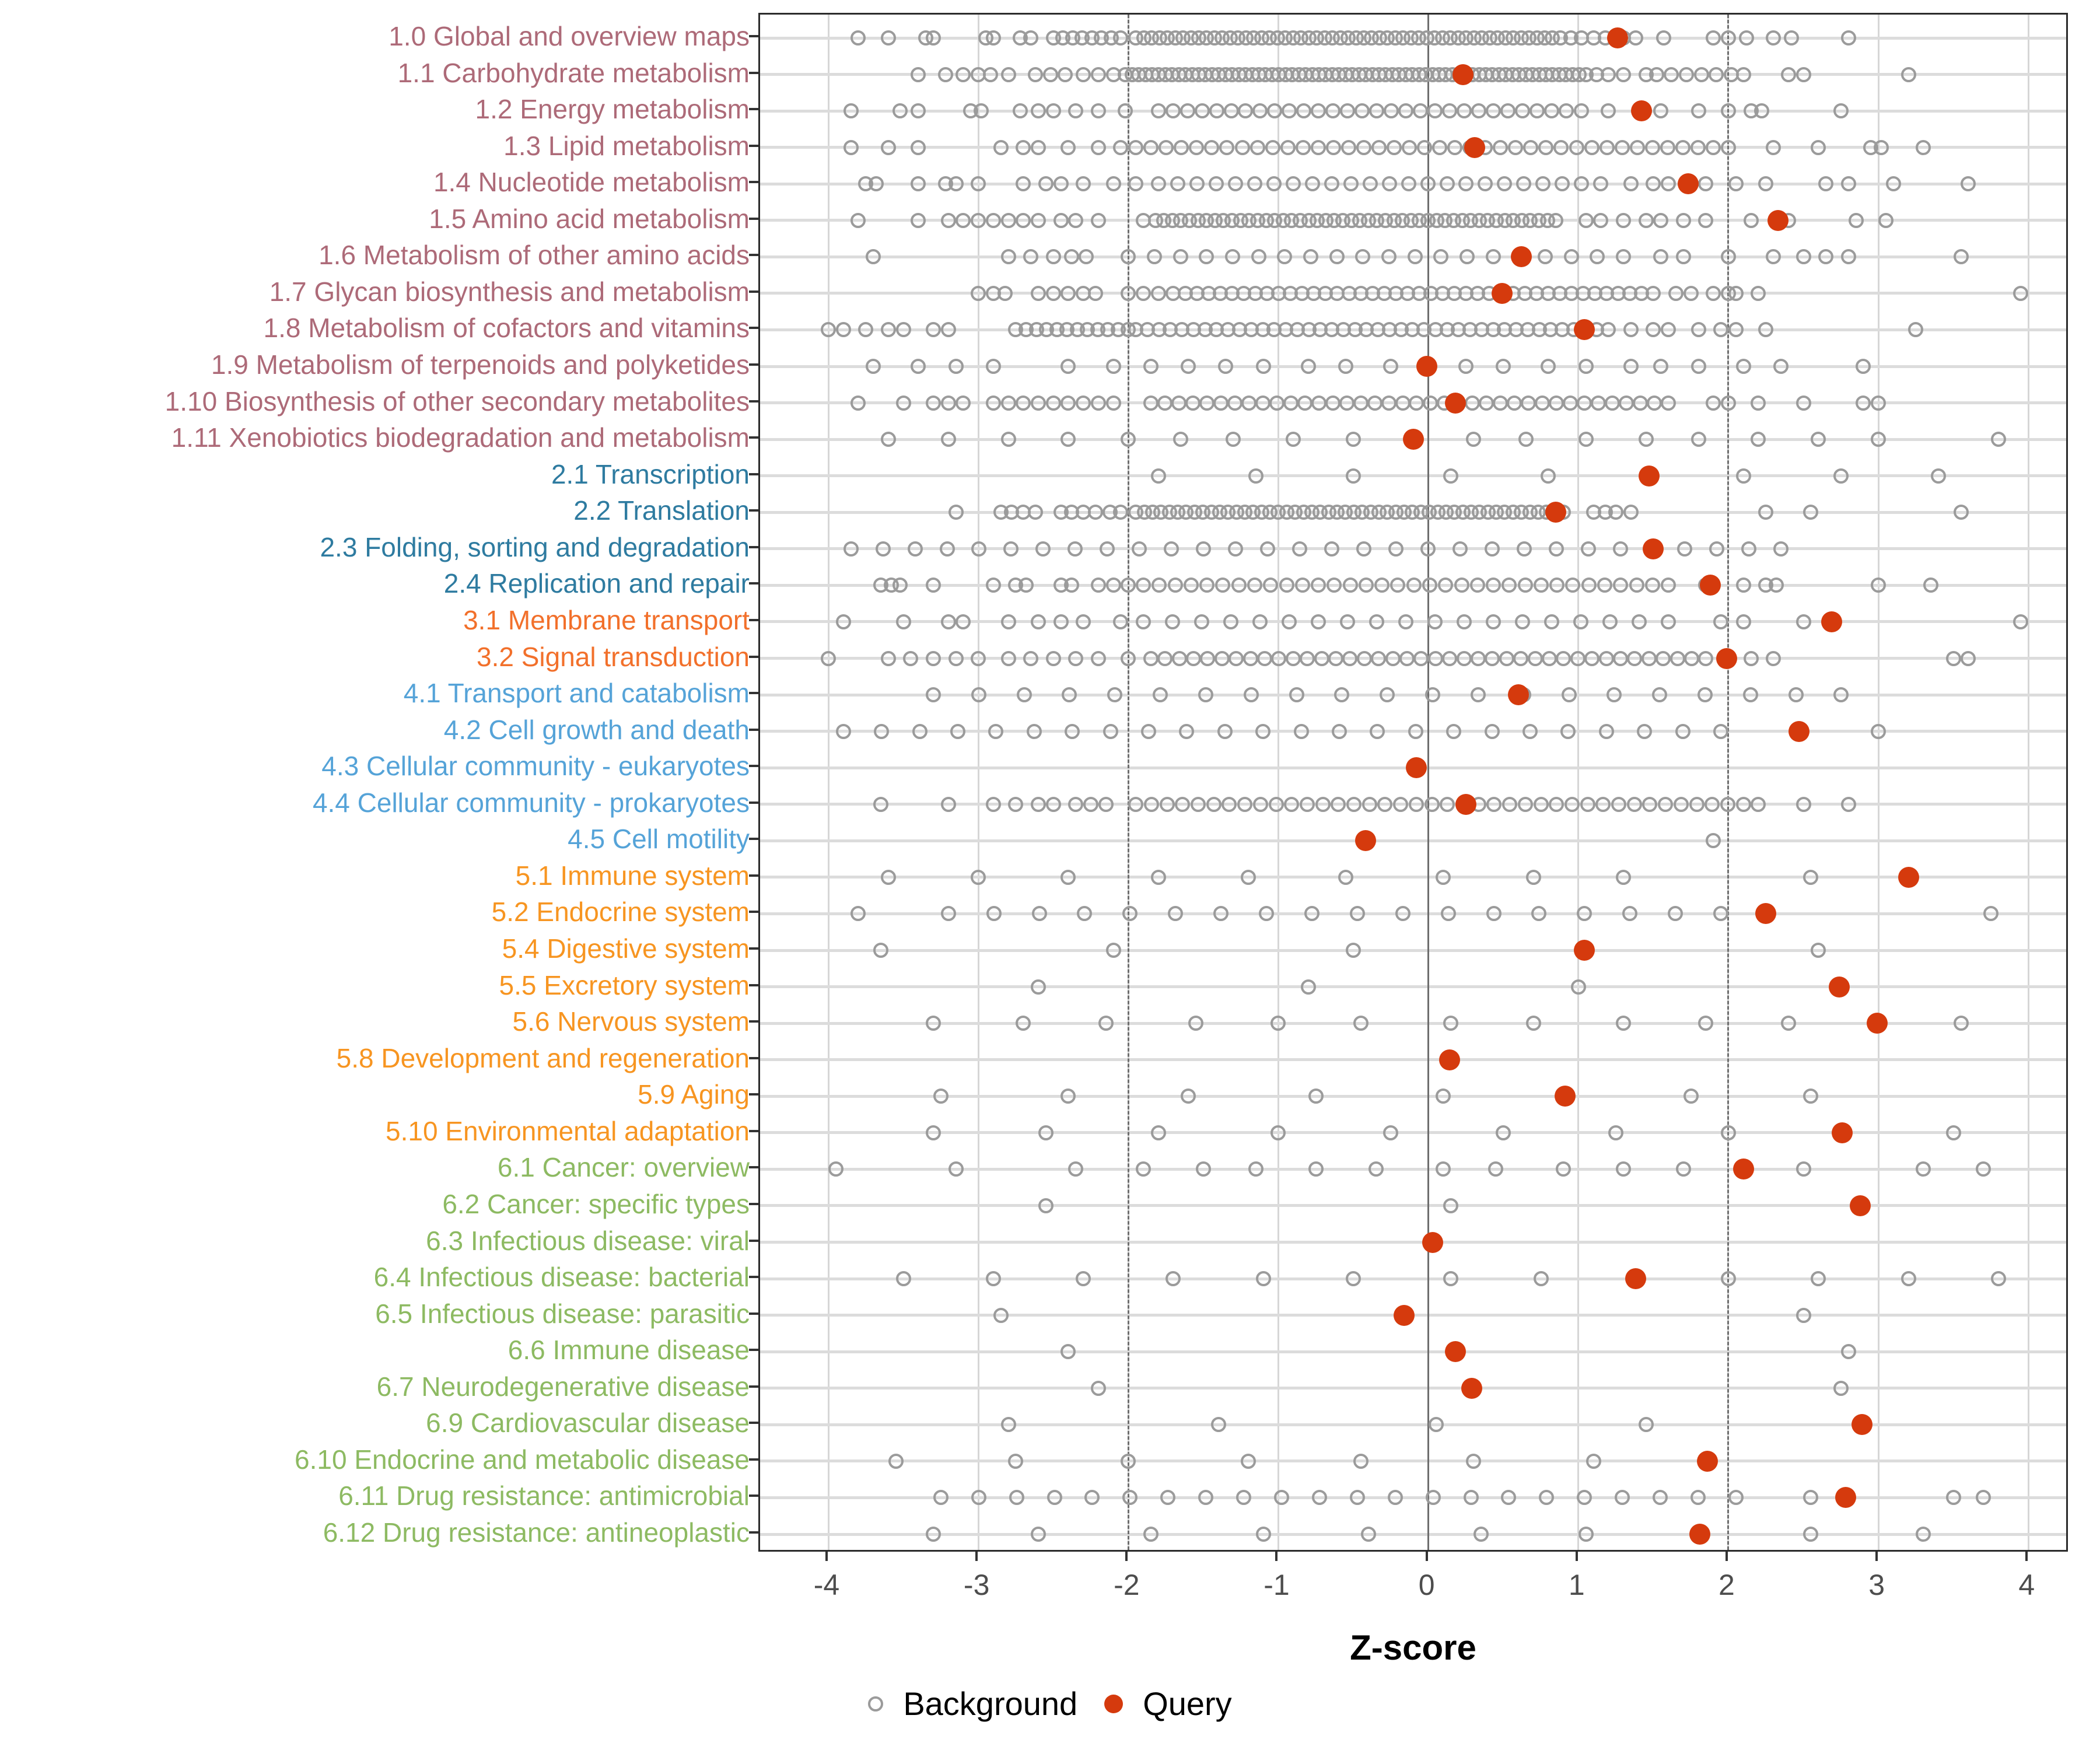  What do you see at coordinates (1876, 1556) in the screenshot?
I see `x-axis-tick` at bounding box center [1876, 1556].